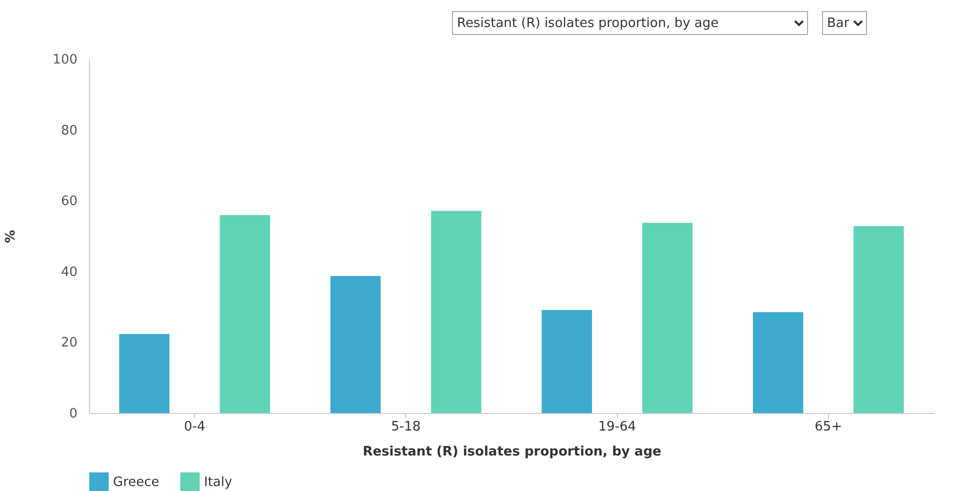  What do you see at coordinates (630, 23) in the screenshot?
I see `dropdown: Resistant (R) isolates proportion, by age` at bounding box center [630, 23].